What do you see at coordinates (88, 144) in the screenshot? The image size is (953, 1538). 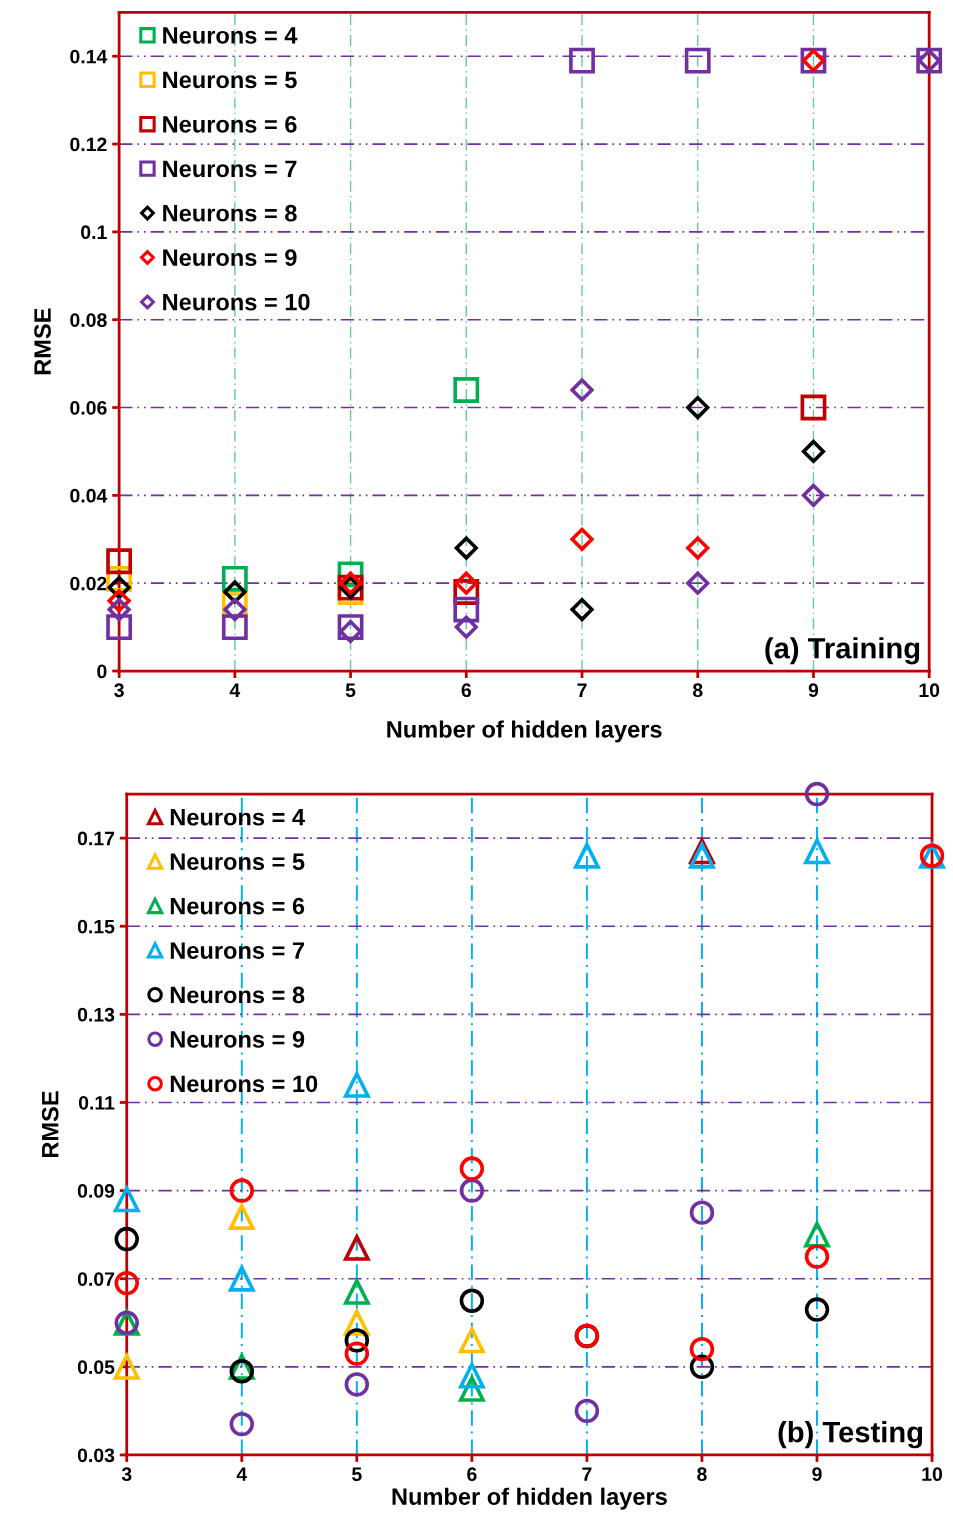 I see `y-tick-label: 0.12` at bounding box center [88, 144].